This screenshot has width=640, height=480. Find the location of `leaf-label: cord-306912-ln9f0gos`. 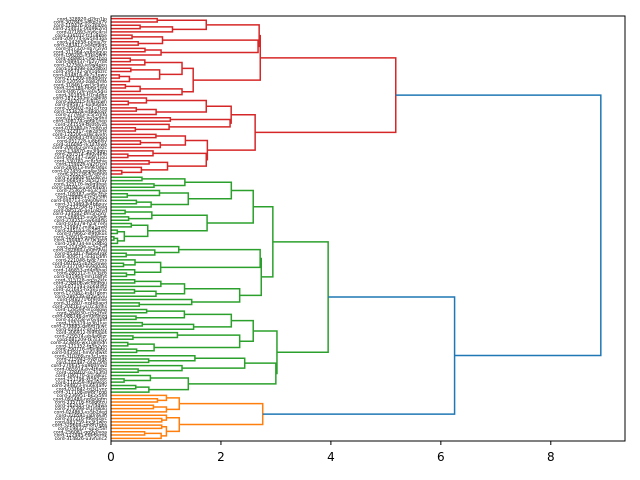

leaf-label: cord-306912-ln9f0gos is located at coordinates (81, 333).